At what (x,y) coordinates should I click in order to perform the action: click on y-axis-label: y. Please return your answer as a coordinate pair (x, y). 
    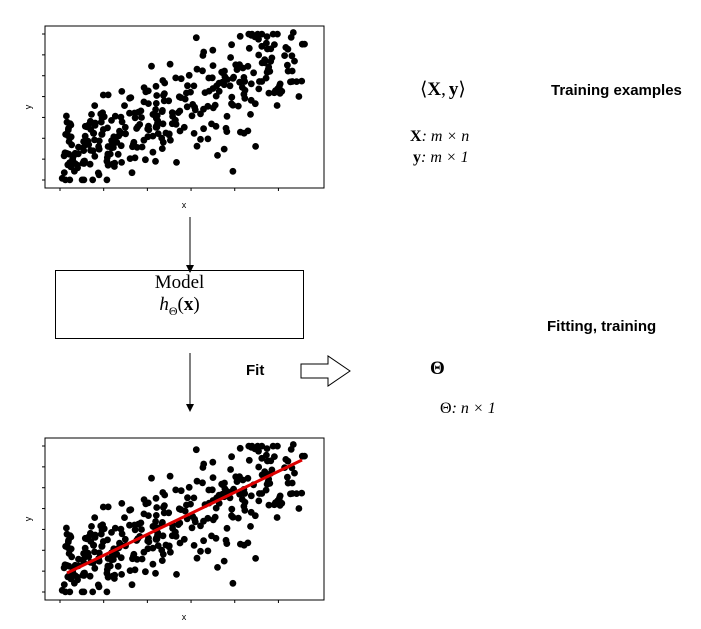
    Looking at the image, I should click on (28, 518).